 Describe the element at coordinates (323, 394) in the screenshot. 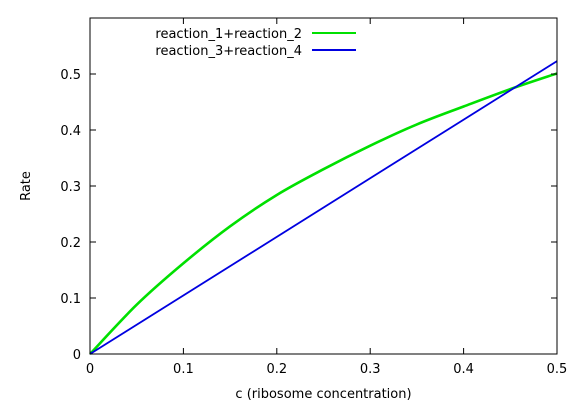

I see `x-axis-label: c (ribosome concentration)` at that location.